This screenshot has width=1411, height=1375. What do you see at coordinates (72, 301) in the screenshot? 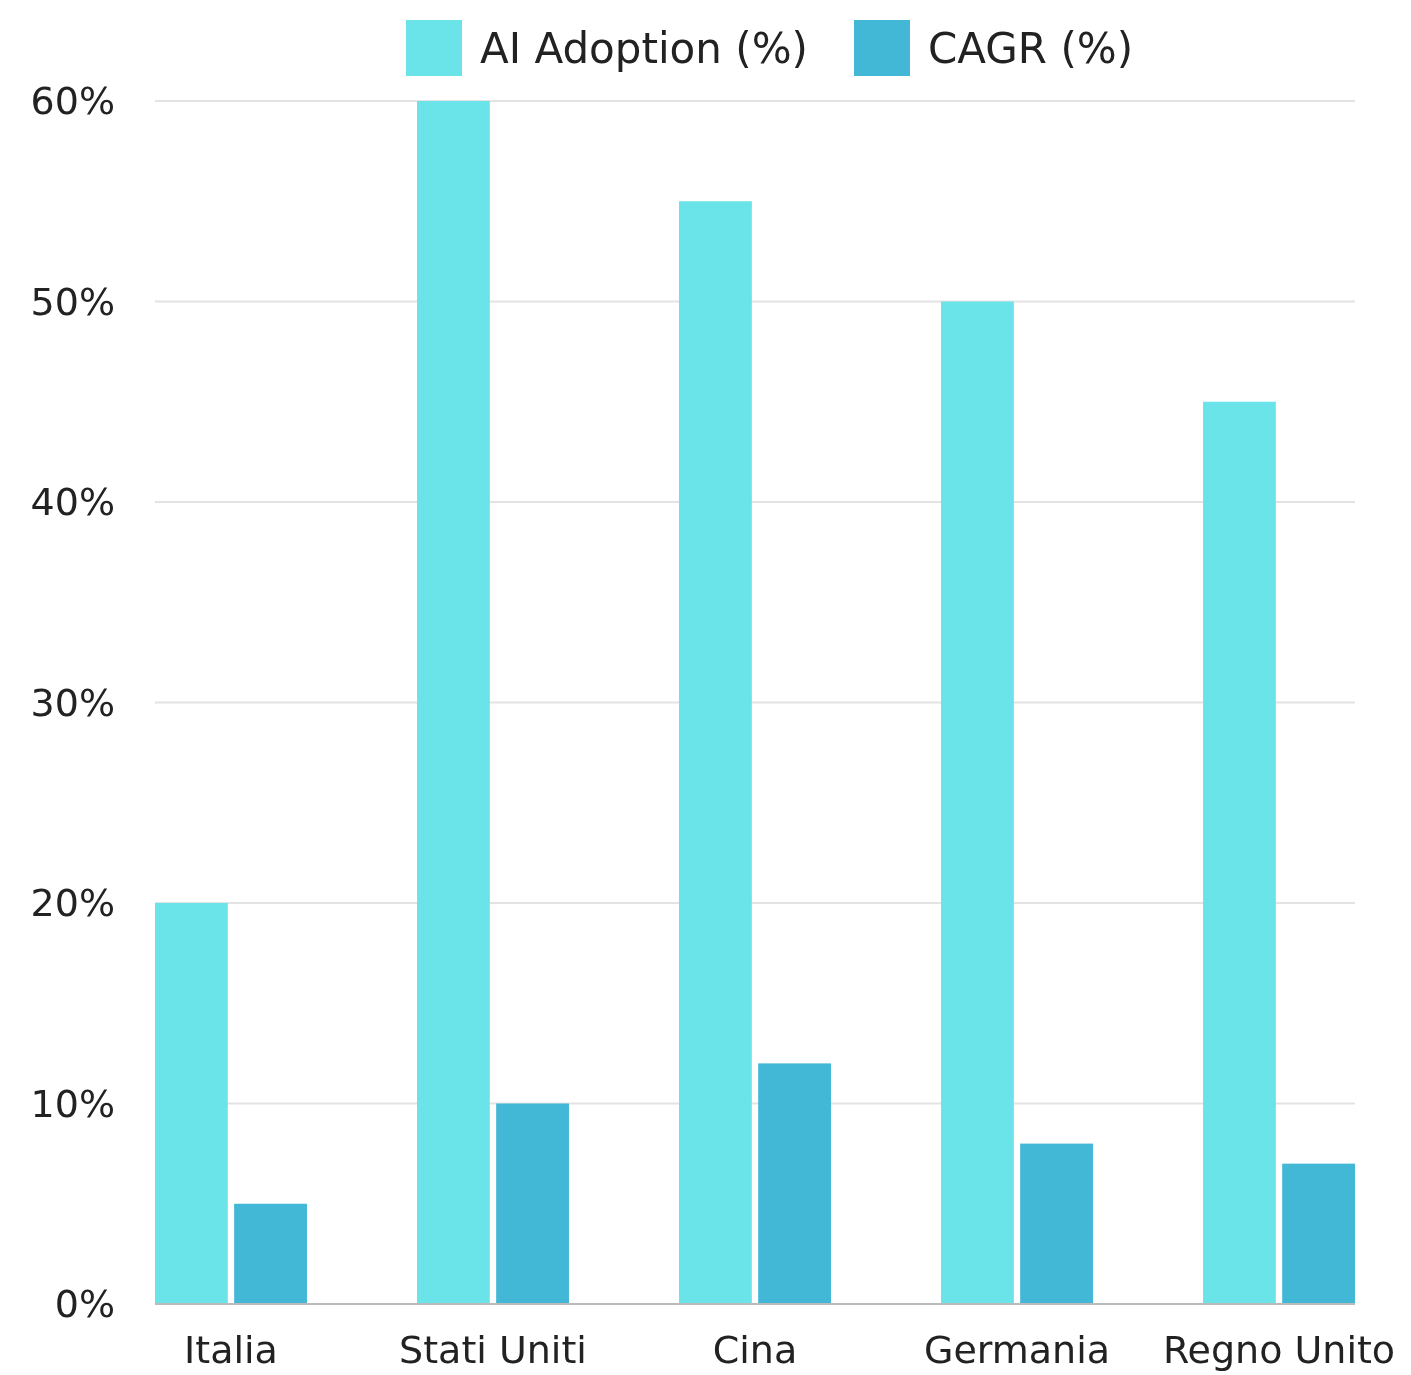
I see `y-tick-label: 50%` at bounding box center [72, 301].